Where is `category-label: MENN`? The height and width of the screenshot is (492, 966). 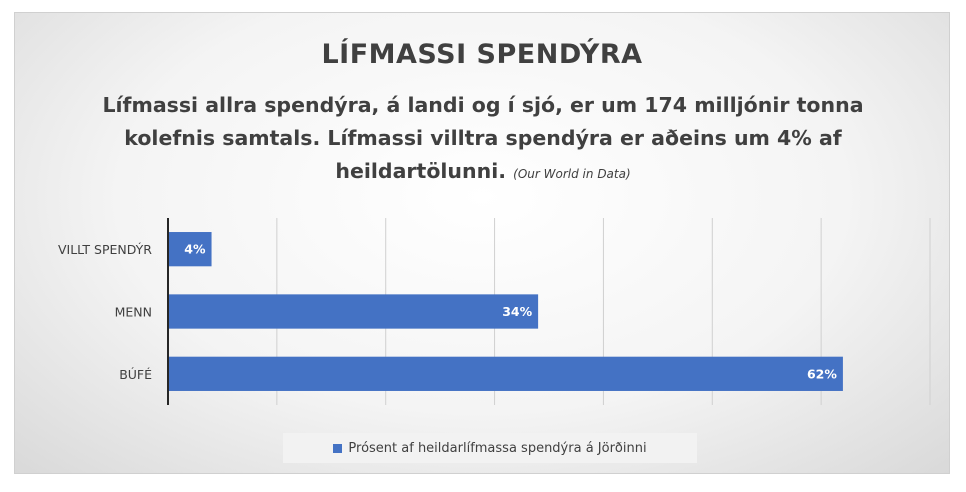
category-label: MENN is located at coordinates (133, 312).